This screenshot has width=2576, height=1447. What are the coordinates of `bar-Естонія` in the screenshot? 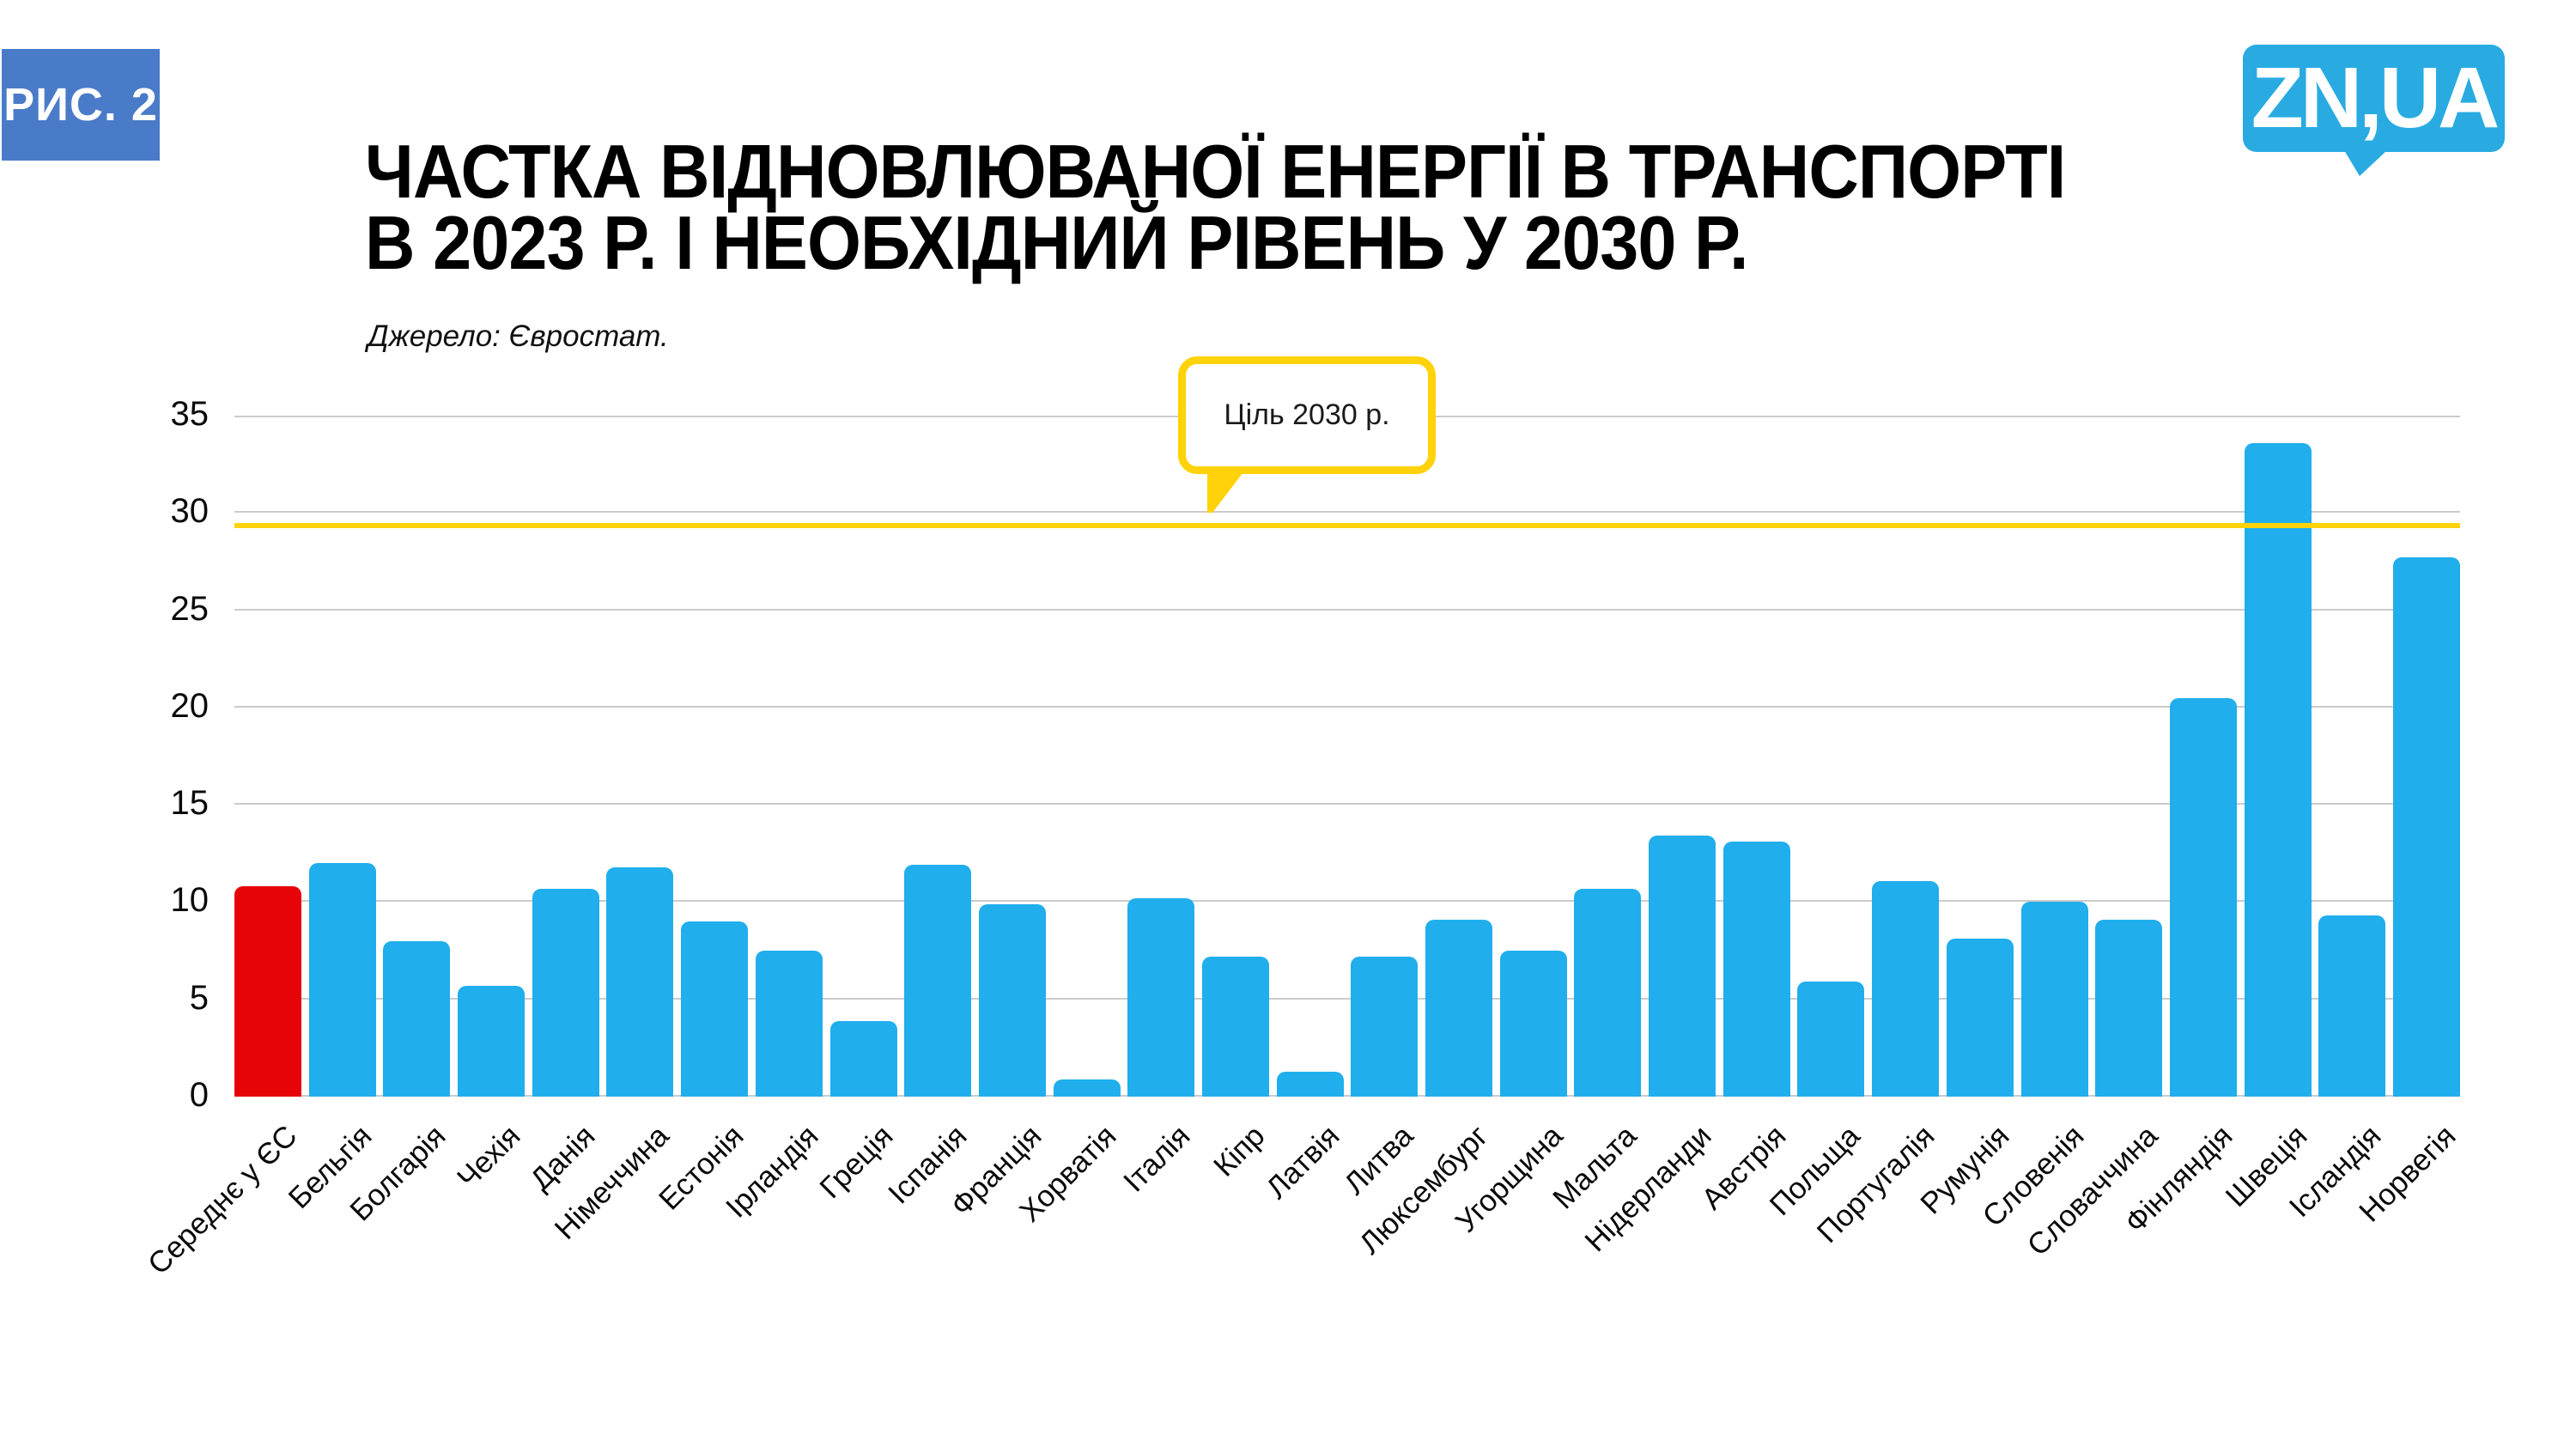 It's located at (715, 1009).